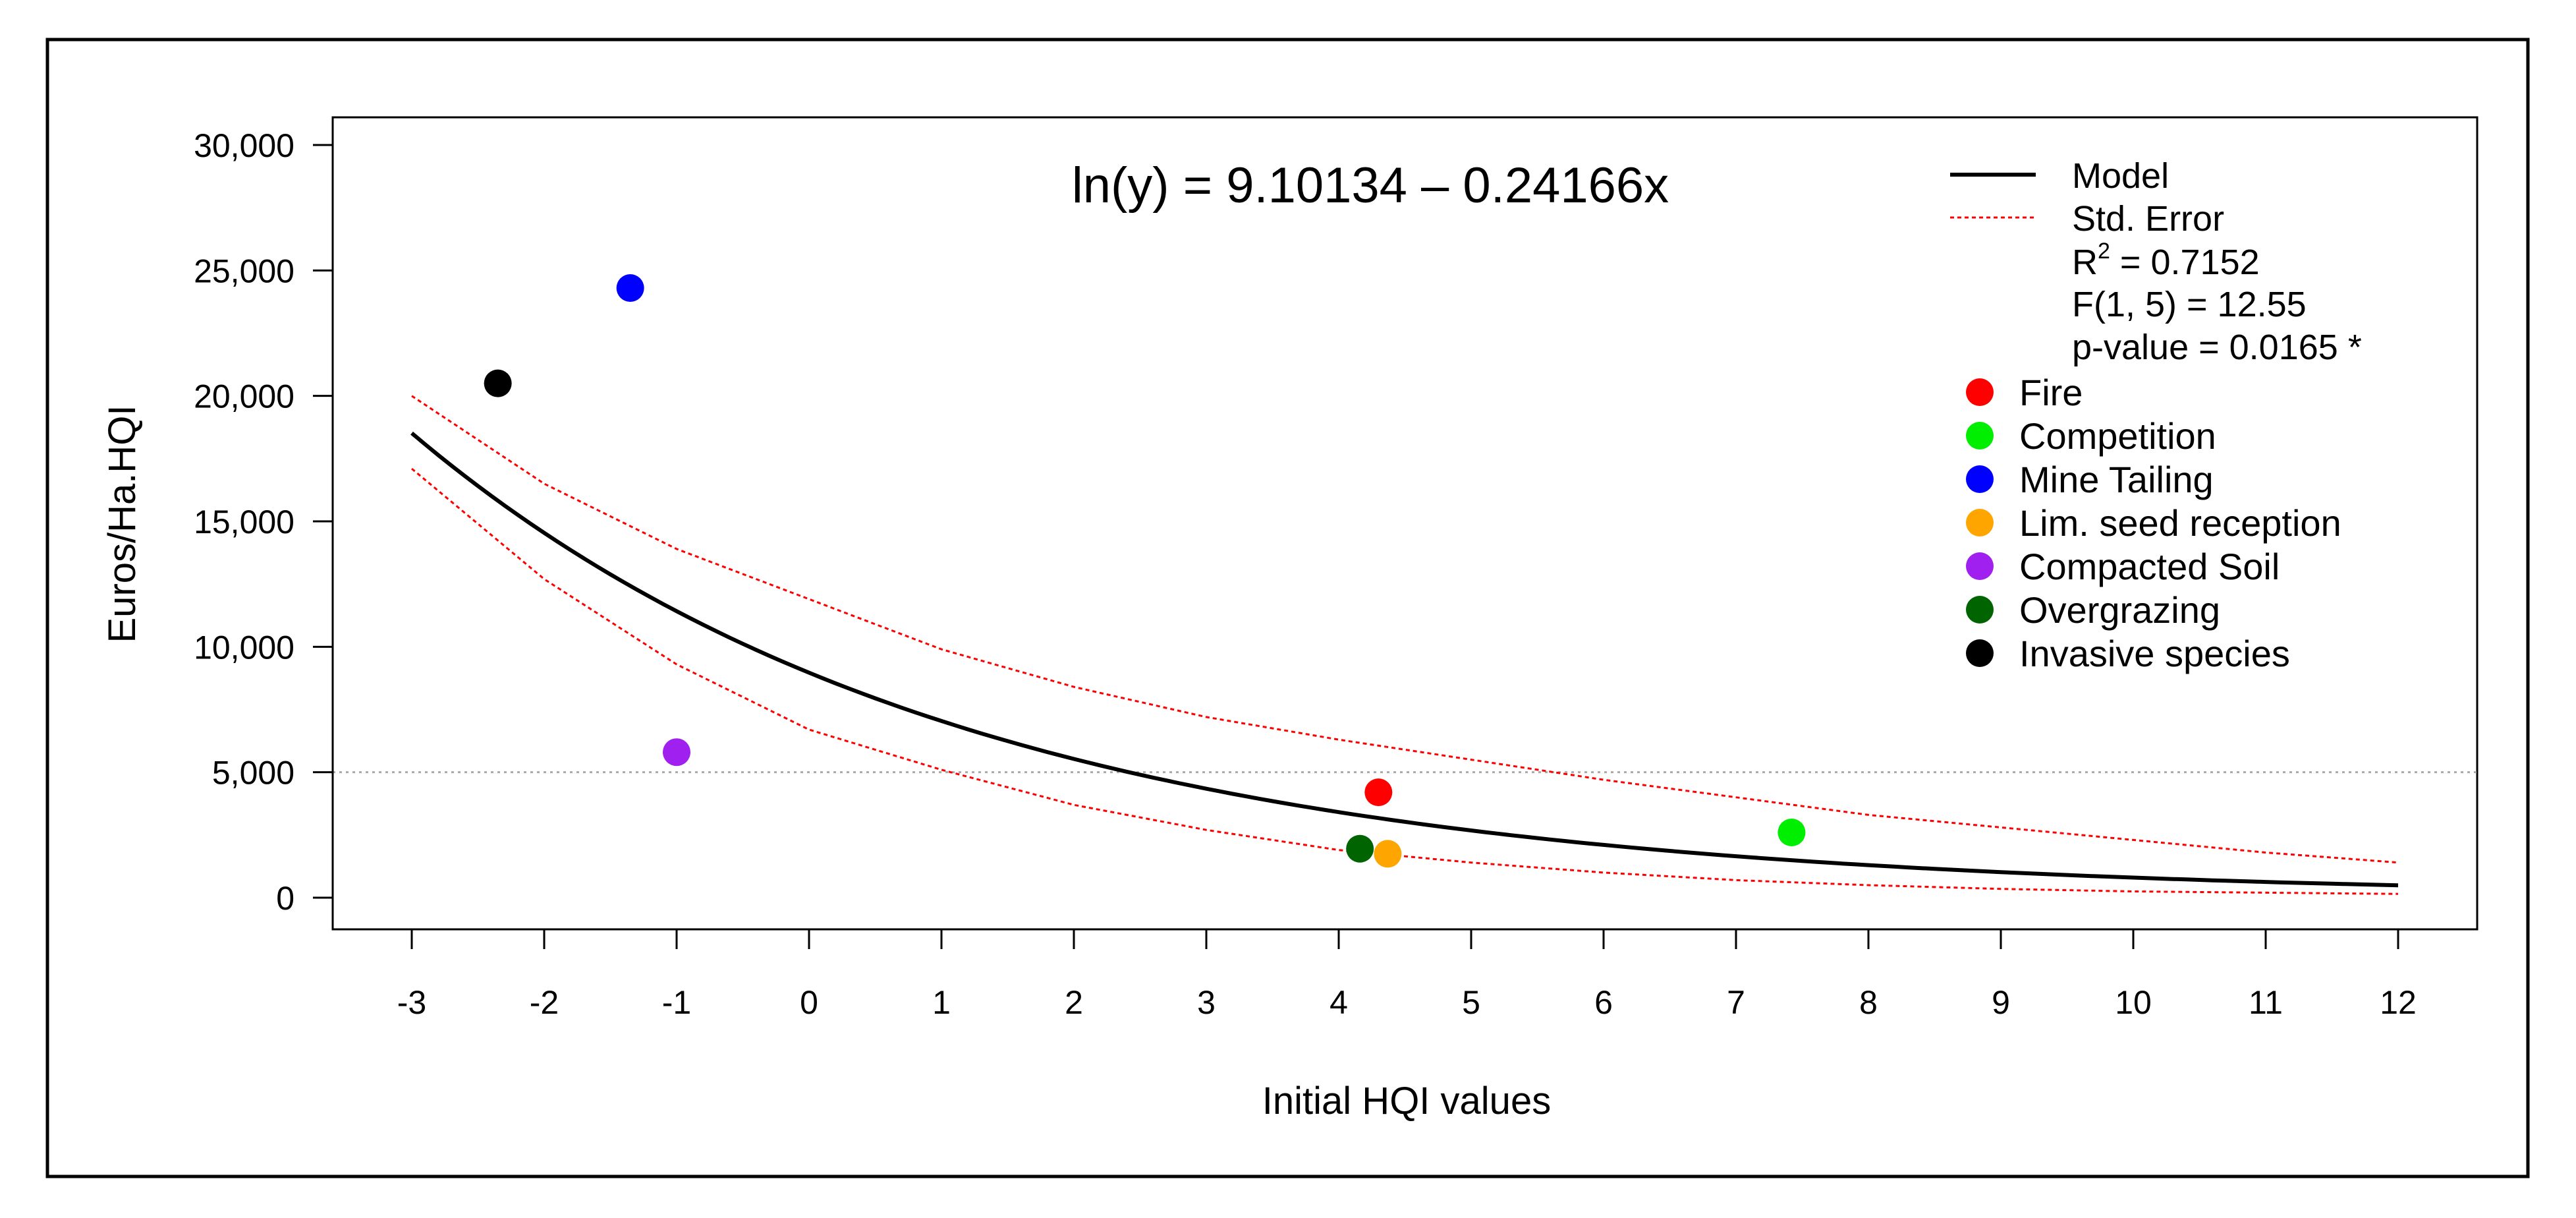  I want to click on data-point-competition, so click(1792, 833).